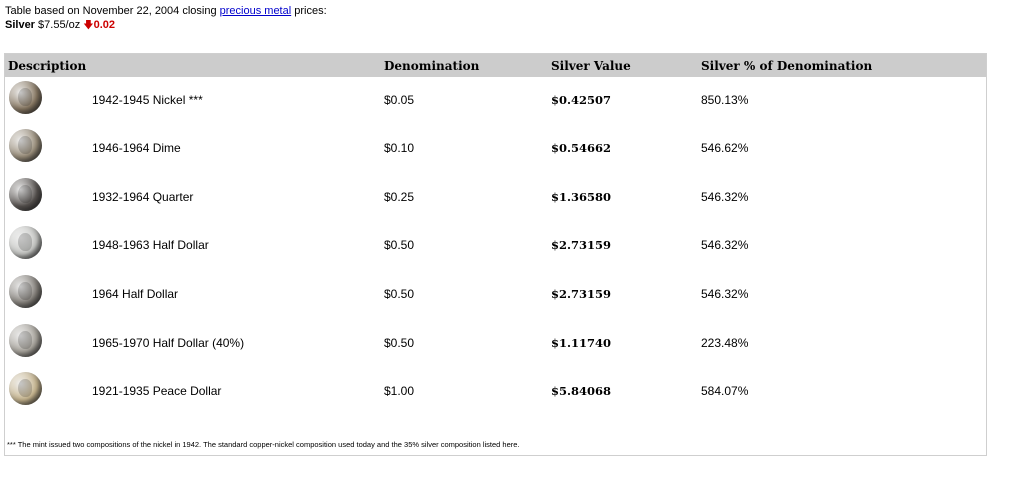 This screenshot has height=482, width=1023. I want to click on row-silver-pct: 223.48%, so click(725, 343).